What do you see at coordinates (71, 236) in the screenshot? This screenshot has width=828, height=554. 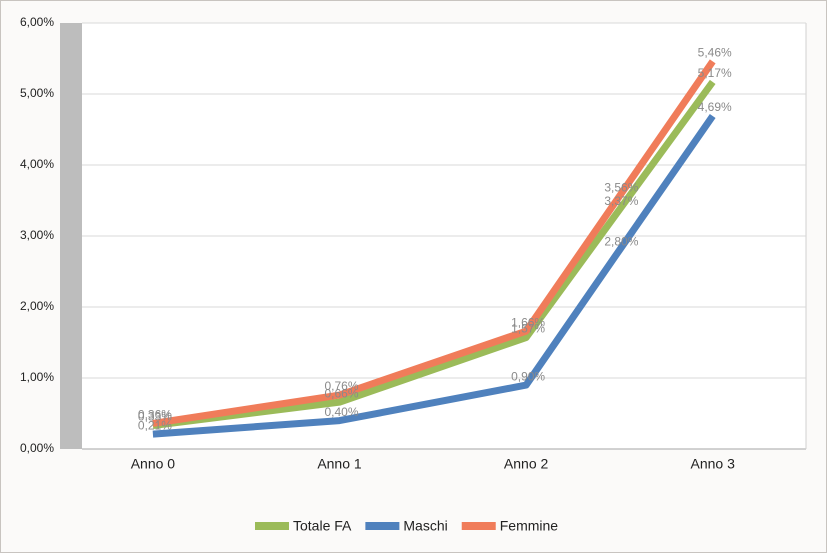 I see `side-wall` at bounding box center [71, 236].